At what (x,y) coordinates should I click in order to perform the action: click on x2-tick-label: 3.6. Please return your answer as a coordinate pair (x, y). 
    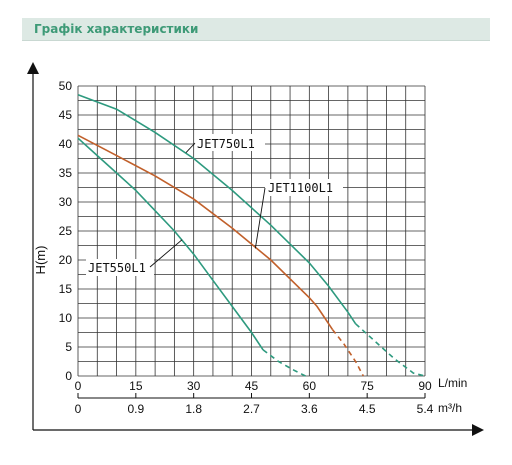
    Looking at the image, I should click on (309, 409).